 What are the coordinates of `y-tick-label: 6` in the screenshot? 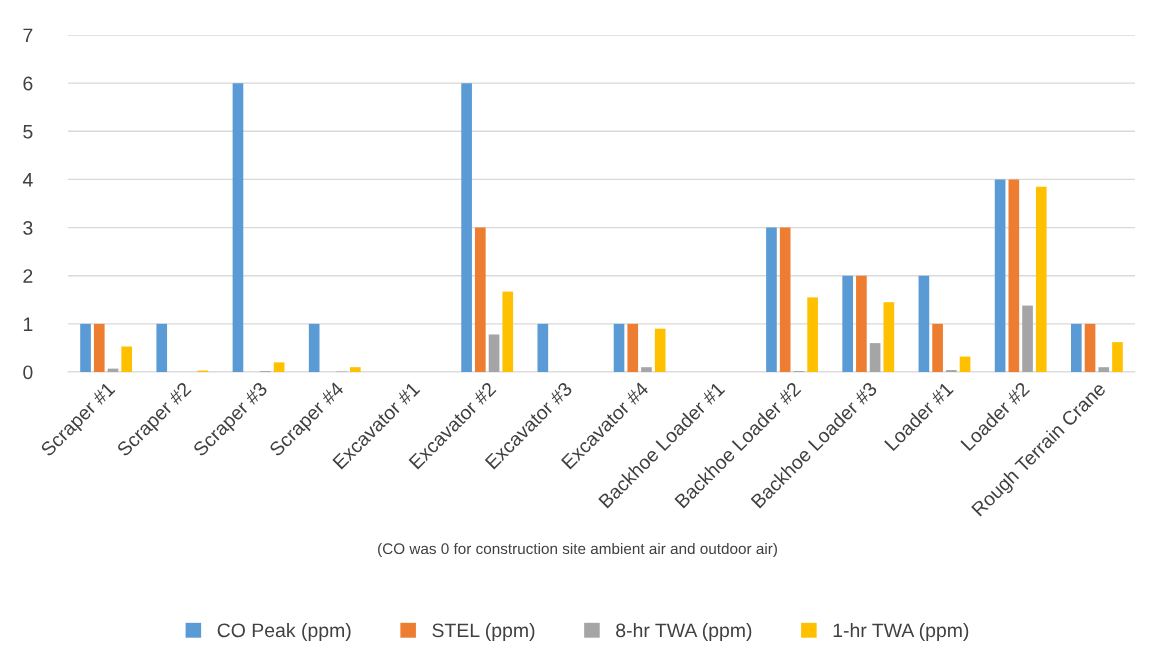 It's located at (28, 83).